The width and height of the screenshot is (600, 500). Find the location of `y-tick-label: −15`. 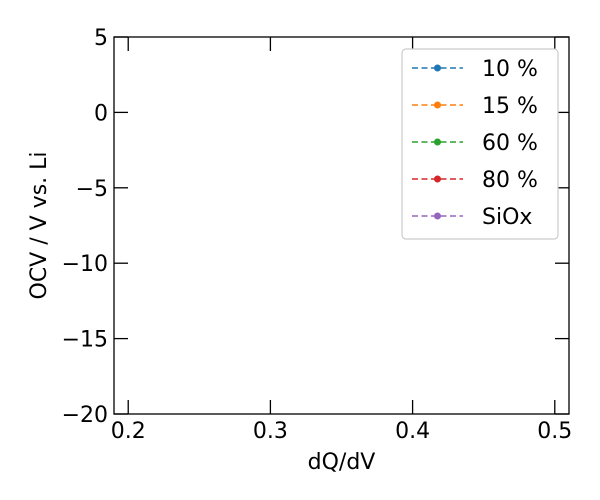

y-tick-label: −15 is located at coordinates (85, 340).